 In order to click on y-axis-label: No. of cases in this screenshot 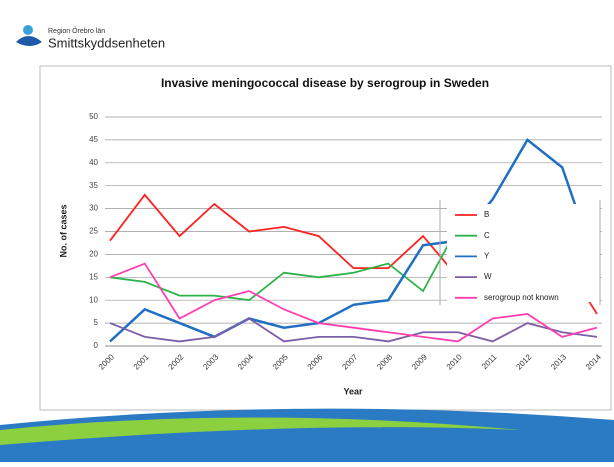, I will do `click(63, 230)`.